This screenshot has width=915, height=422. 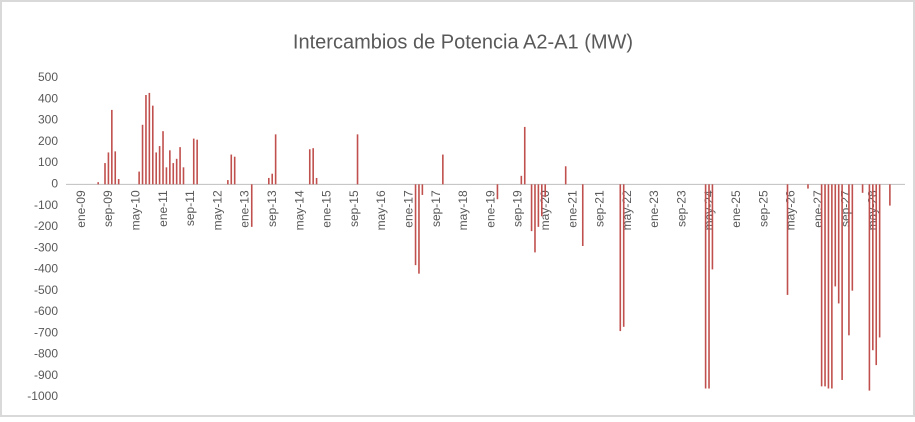 I want to click on x-tick-label: may-18, so click(x=463, y=210).